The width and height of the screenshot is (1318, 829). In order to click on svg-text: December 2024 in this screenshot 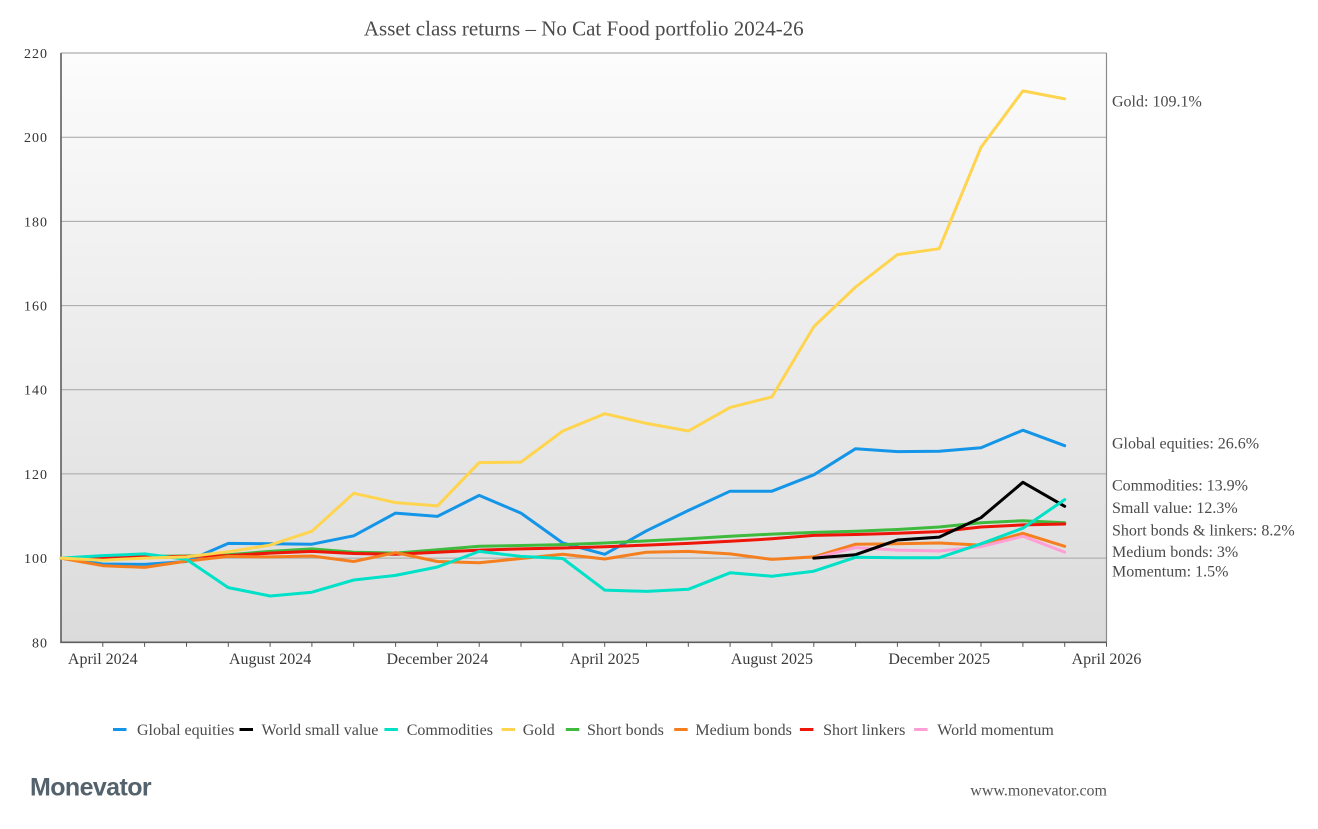, I will do `click(438, 659)`.